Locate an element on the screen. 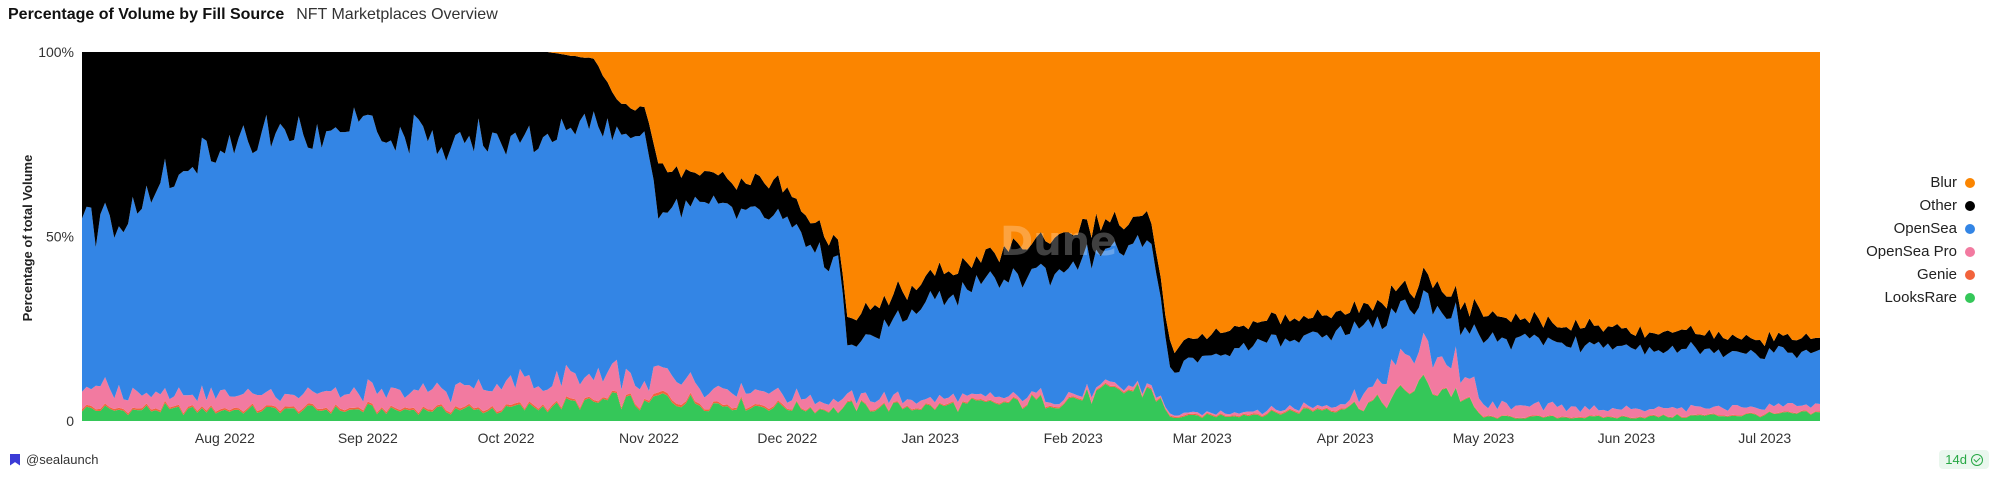  legend-item-blur: Blur is located at coordinates (1920, 182).